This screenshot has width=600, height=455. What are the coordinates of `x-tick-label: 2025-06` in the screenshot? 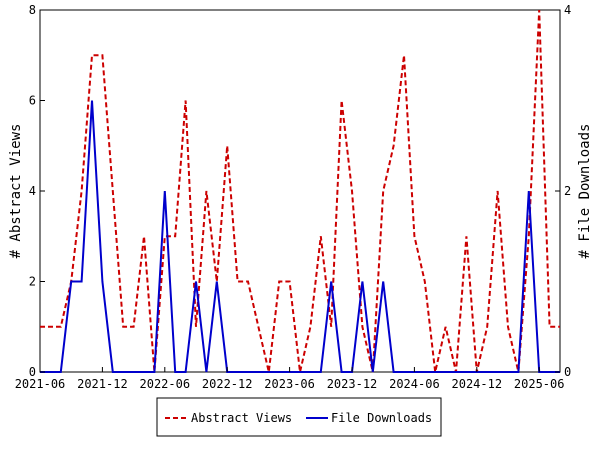 It's located at (539, 384).